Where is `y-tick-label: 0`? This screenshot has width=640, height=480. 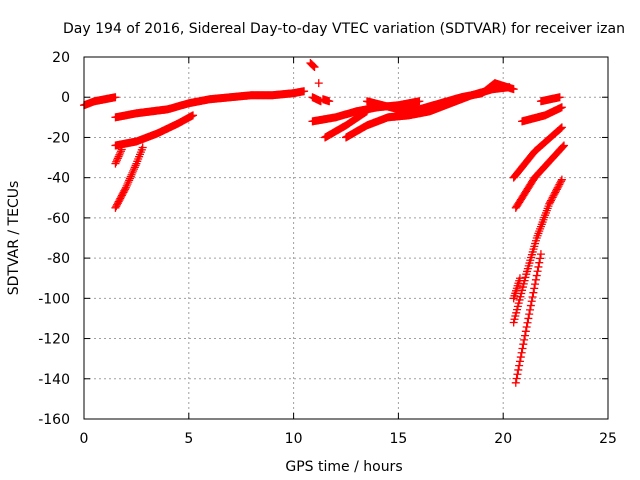 y-tick-label: 0 is located at coordinates (65, 98).